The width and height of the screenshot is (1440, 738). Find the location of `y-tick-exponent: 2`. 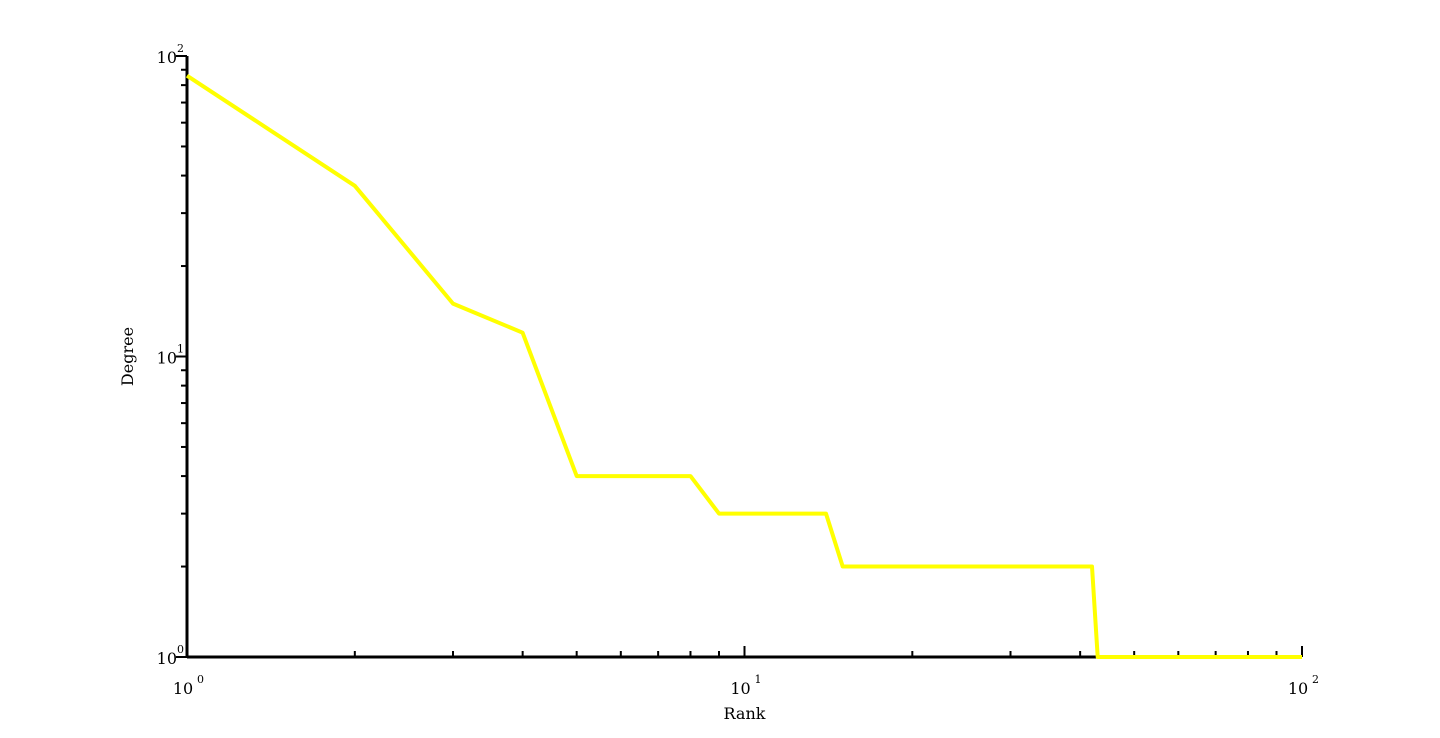

y-tick-exponent: 2 is located at coordinates (180, 48).